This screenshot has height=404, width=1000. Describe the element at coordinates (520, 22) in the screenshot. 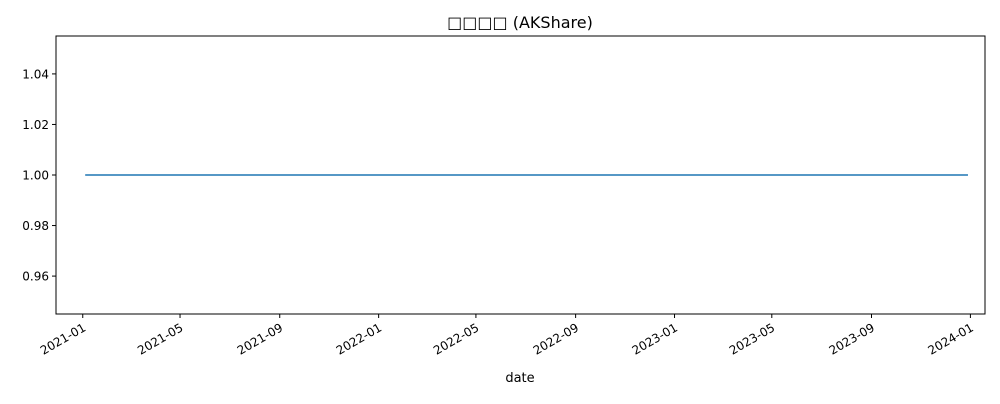

I see `chart-title: □□□□ (AKShare)` at that location.